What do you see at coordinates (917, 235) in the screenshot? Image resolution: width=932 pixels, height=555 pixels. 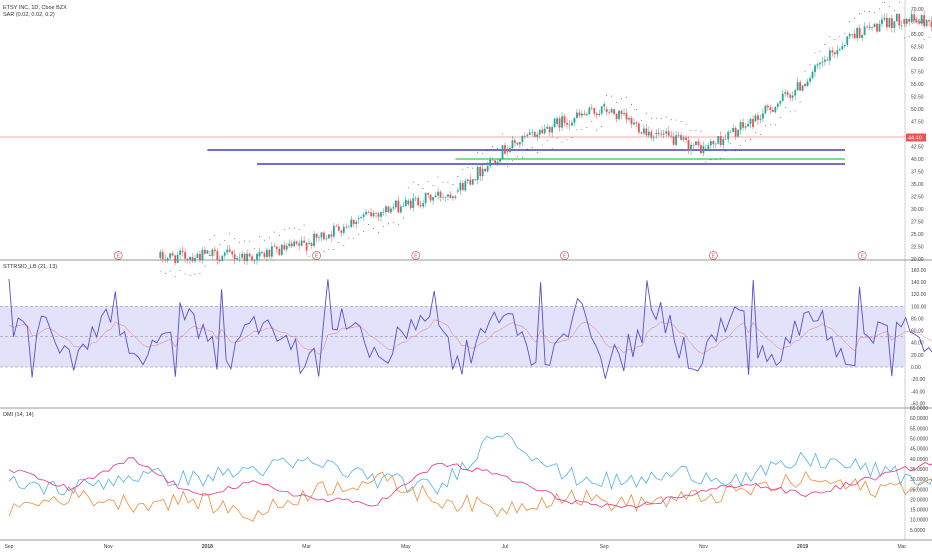 I see `price-y-tick: 25.00` at bounding box center [917, 235].